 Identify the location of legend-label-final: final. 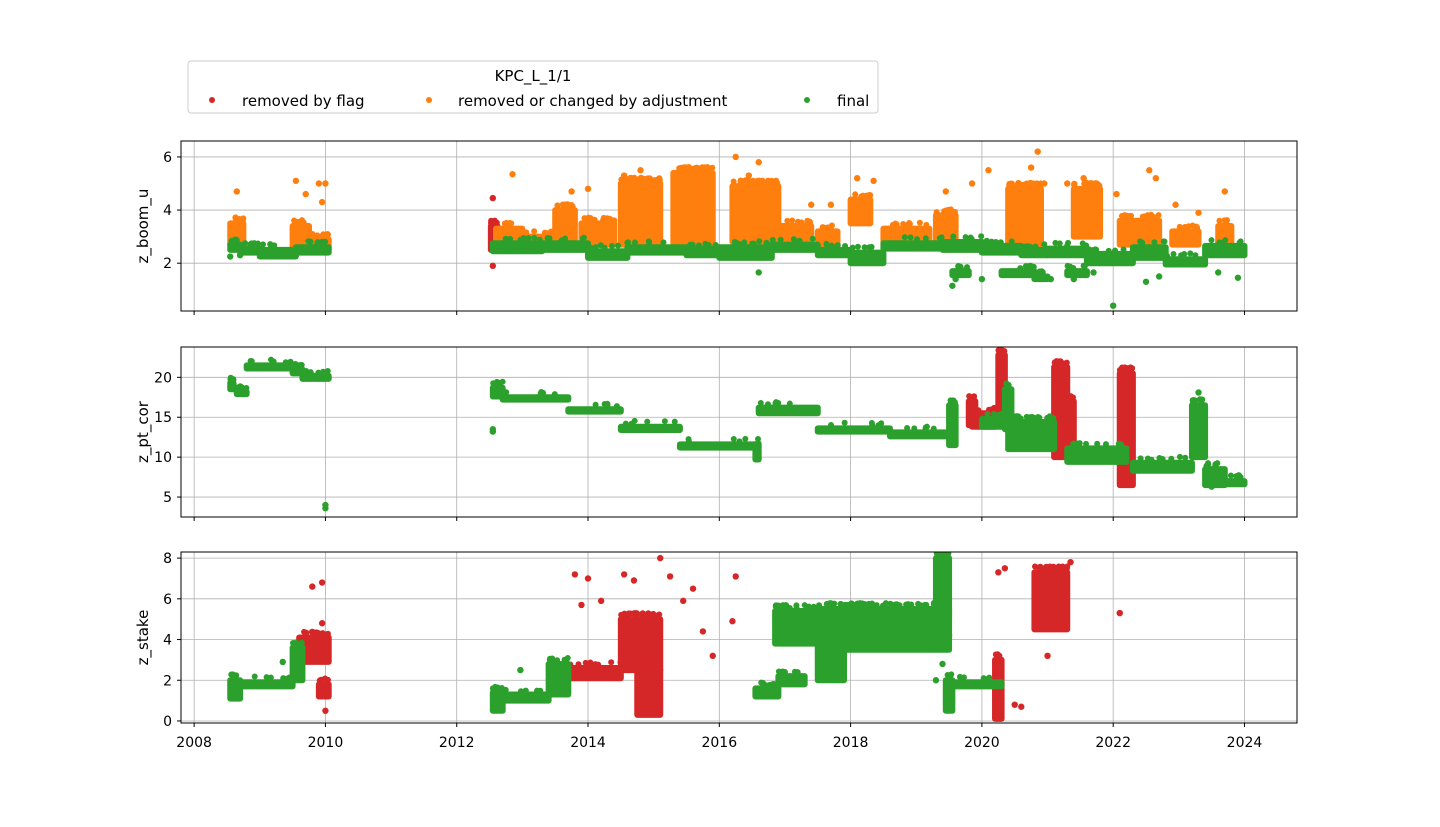
(853, 101).